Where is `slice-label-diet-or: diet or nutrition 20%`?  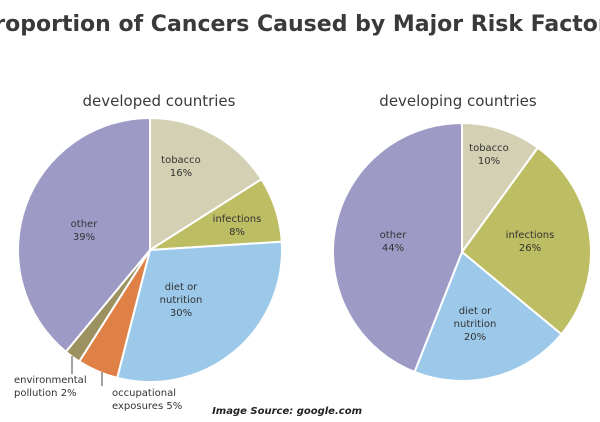
slice-label-diet-or: diet or nutrition 20% is located at coordinates (475, 324).